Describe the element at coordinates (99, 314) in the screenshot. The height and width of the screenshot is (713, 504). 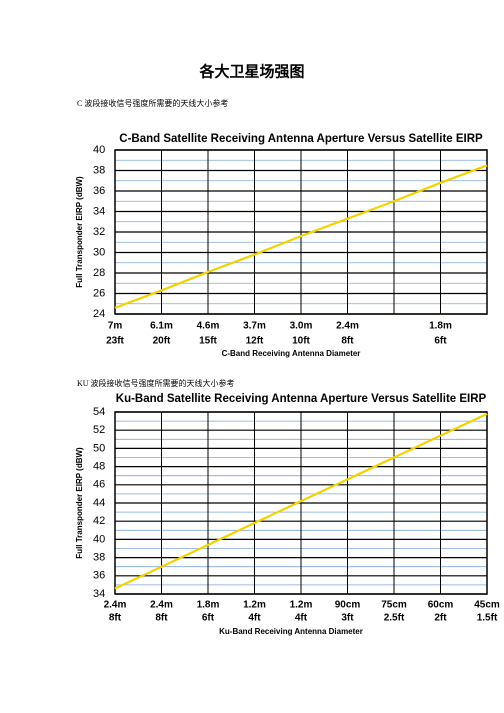
I see `y-tick-label: 24` at that location.